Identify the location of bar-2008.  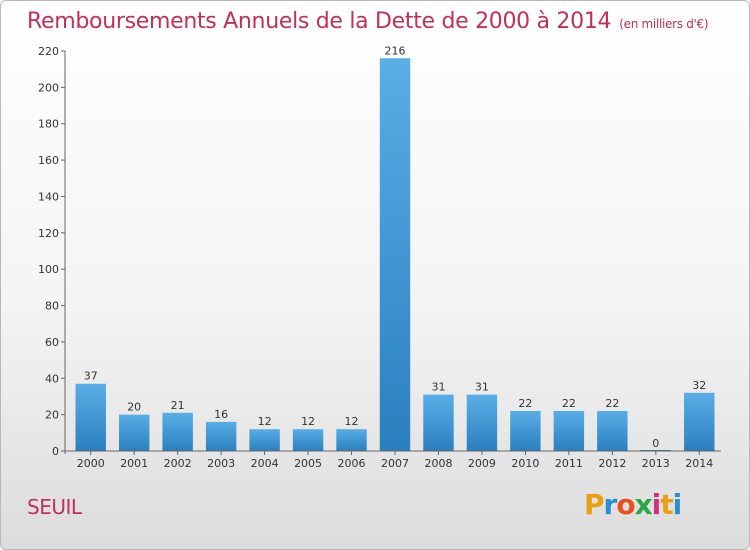
(438, 422).